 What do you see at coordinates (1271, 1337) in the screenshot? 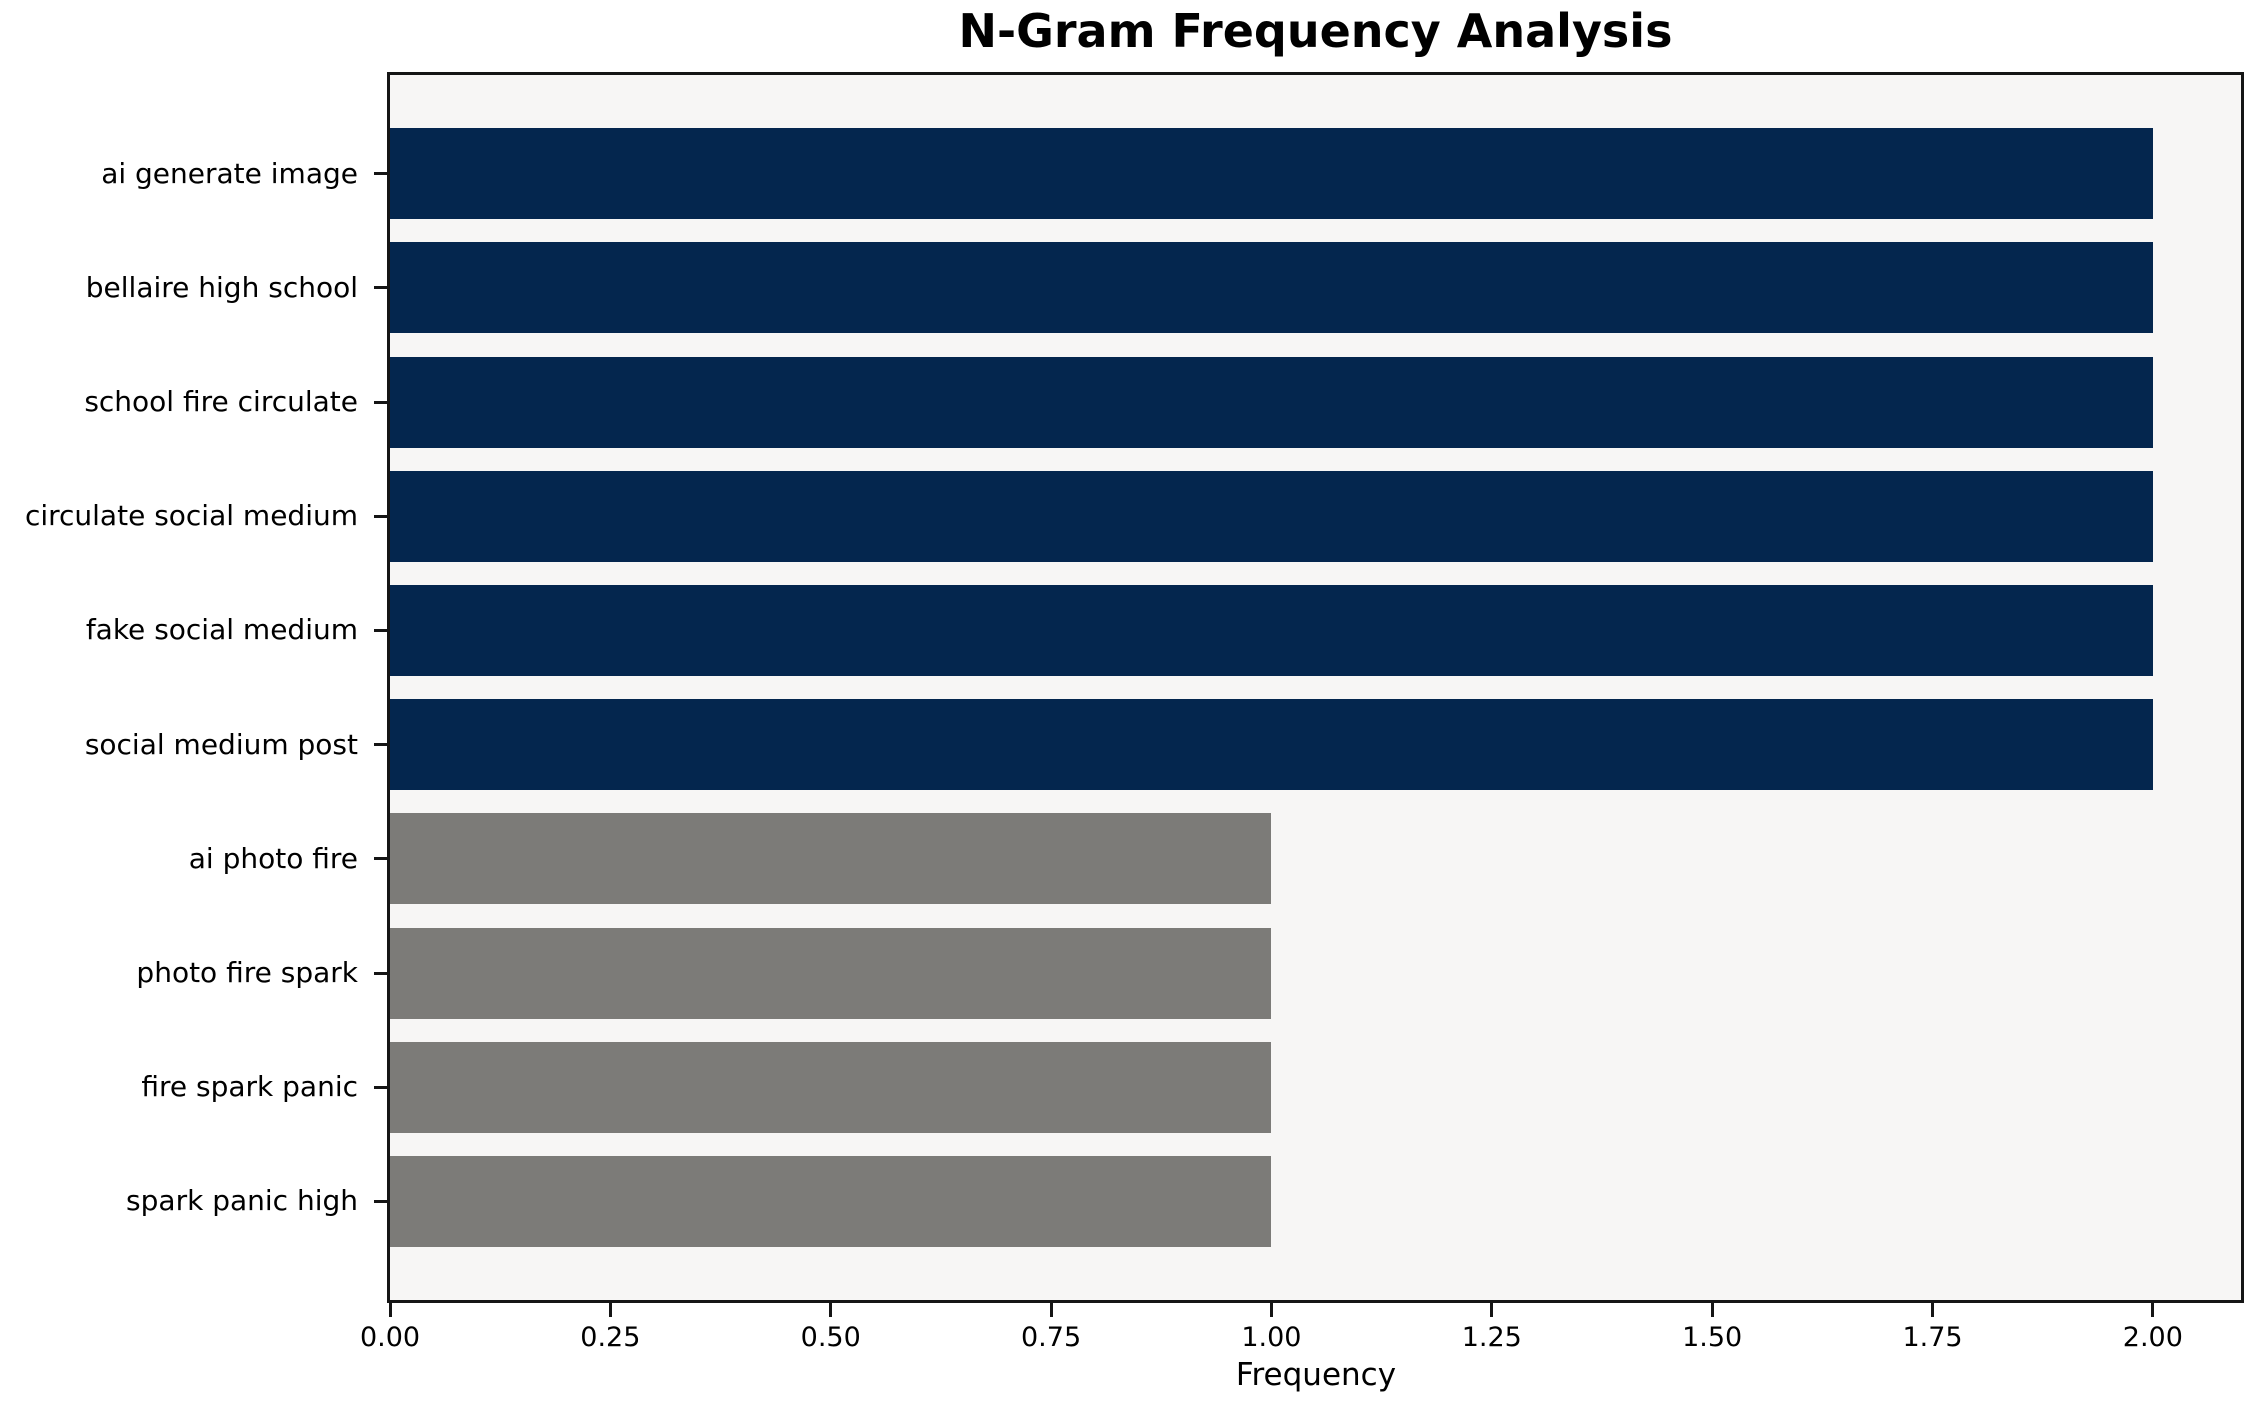
I see `x-tick-label: 1.00` at bounding box center [1271, 1337].